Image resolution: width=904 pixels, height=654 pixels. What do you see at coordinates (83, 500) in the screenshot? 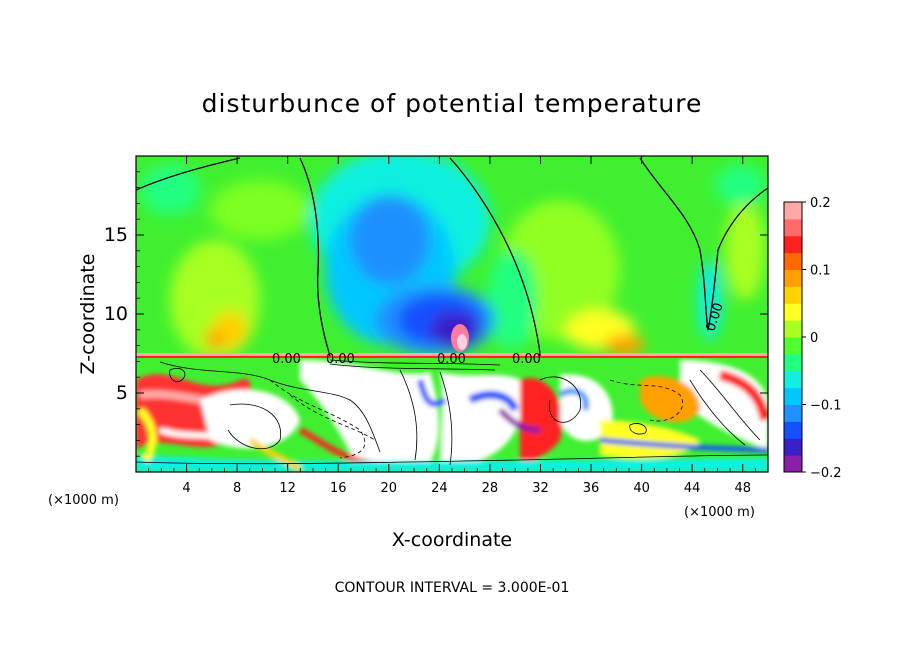
I see `x-unit-left: (×1000 m)` at bounding box center [83, 500].